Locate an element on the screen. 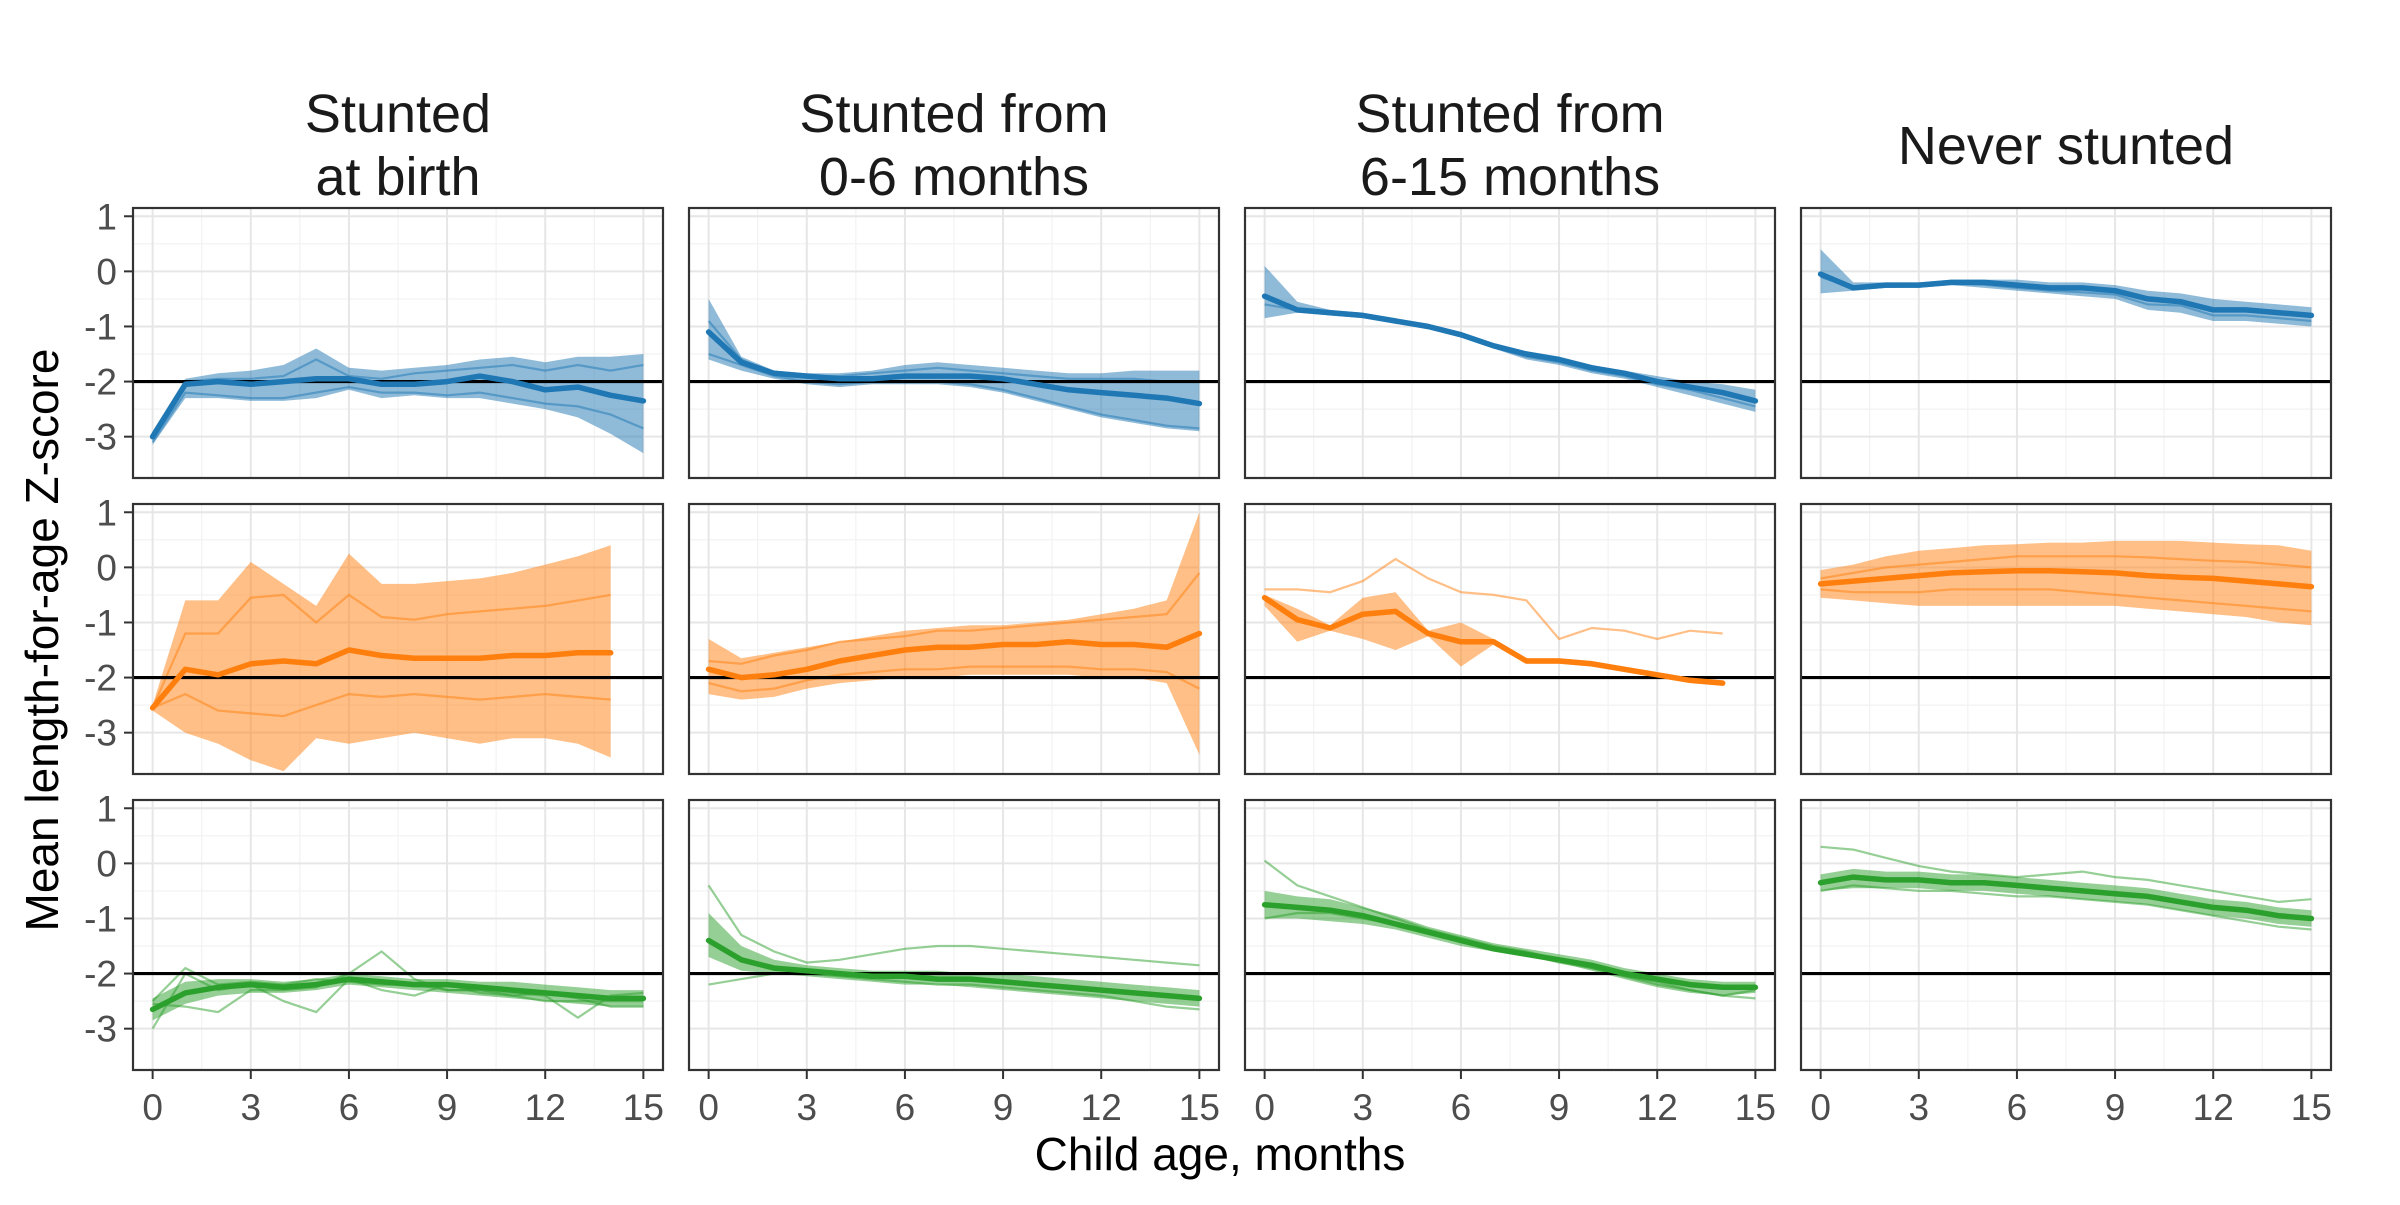  column-title-line1: Stunted is located at coordinates (398, 114).